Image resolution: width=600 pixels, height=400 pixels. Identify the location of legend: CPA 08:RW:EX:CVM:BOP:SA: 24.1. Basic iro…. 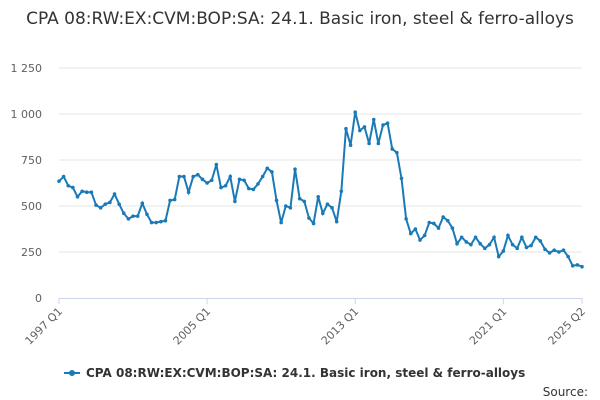
(294, 373).